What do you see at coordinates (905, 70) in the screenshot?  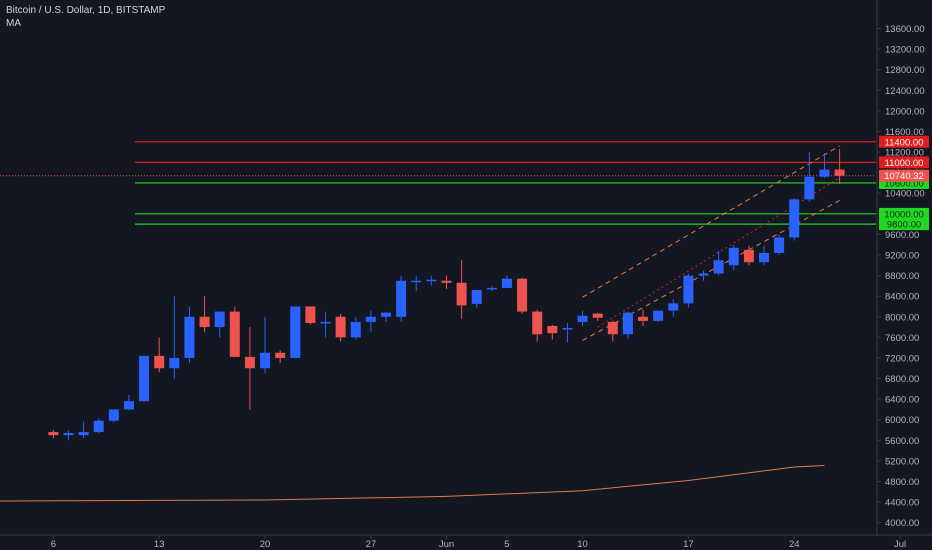 I see `y-tick-label: 12800.00` at bounding box center [905, 70].